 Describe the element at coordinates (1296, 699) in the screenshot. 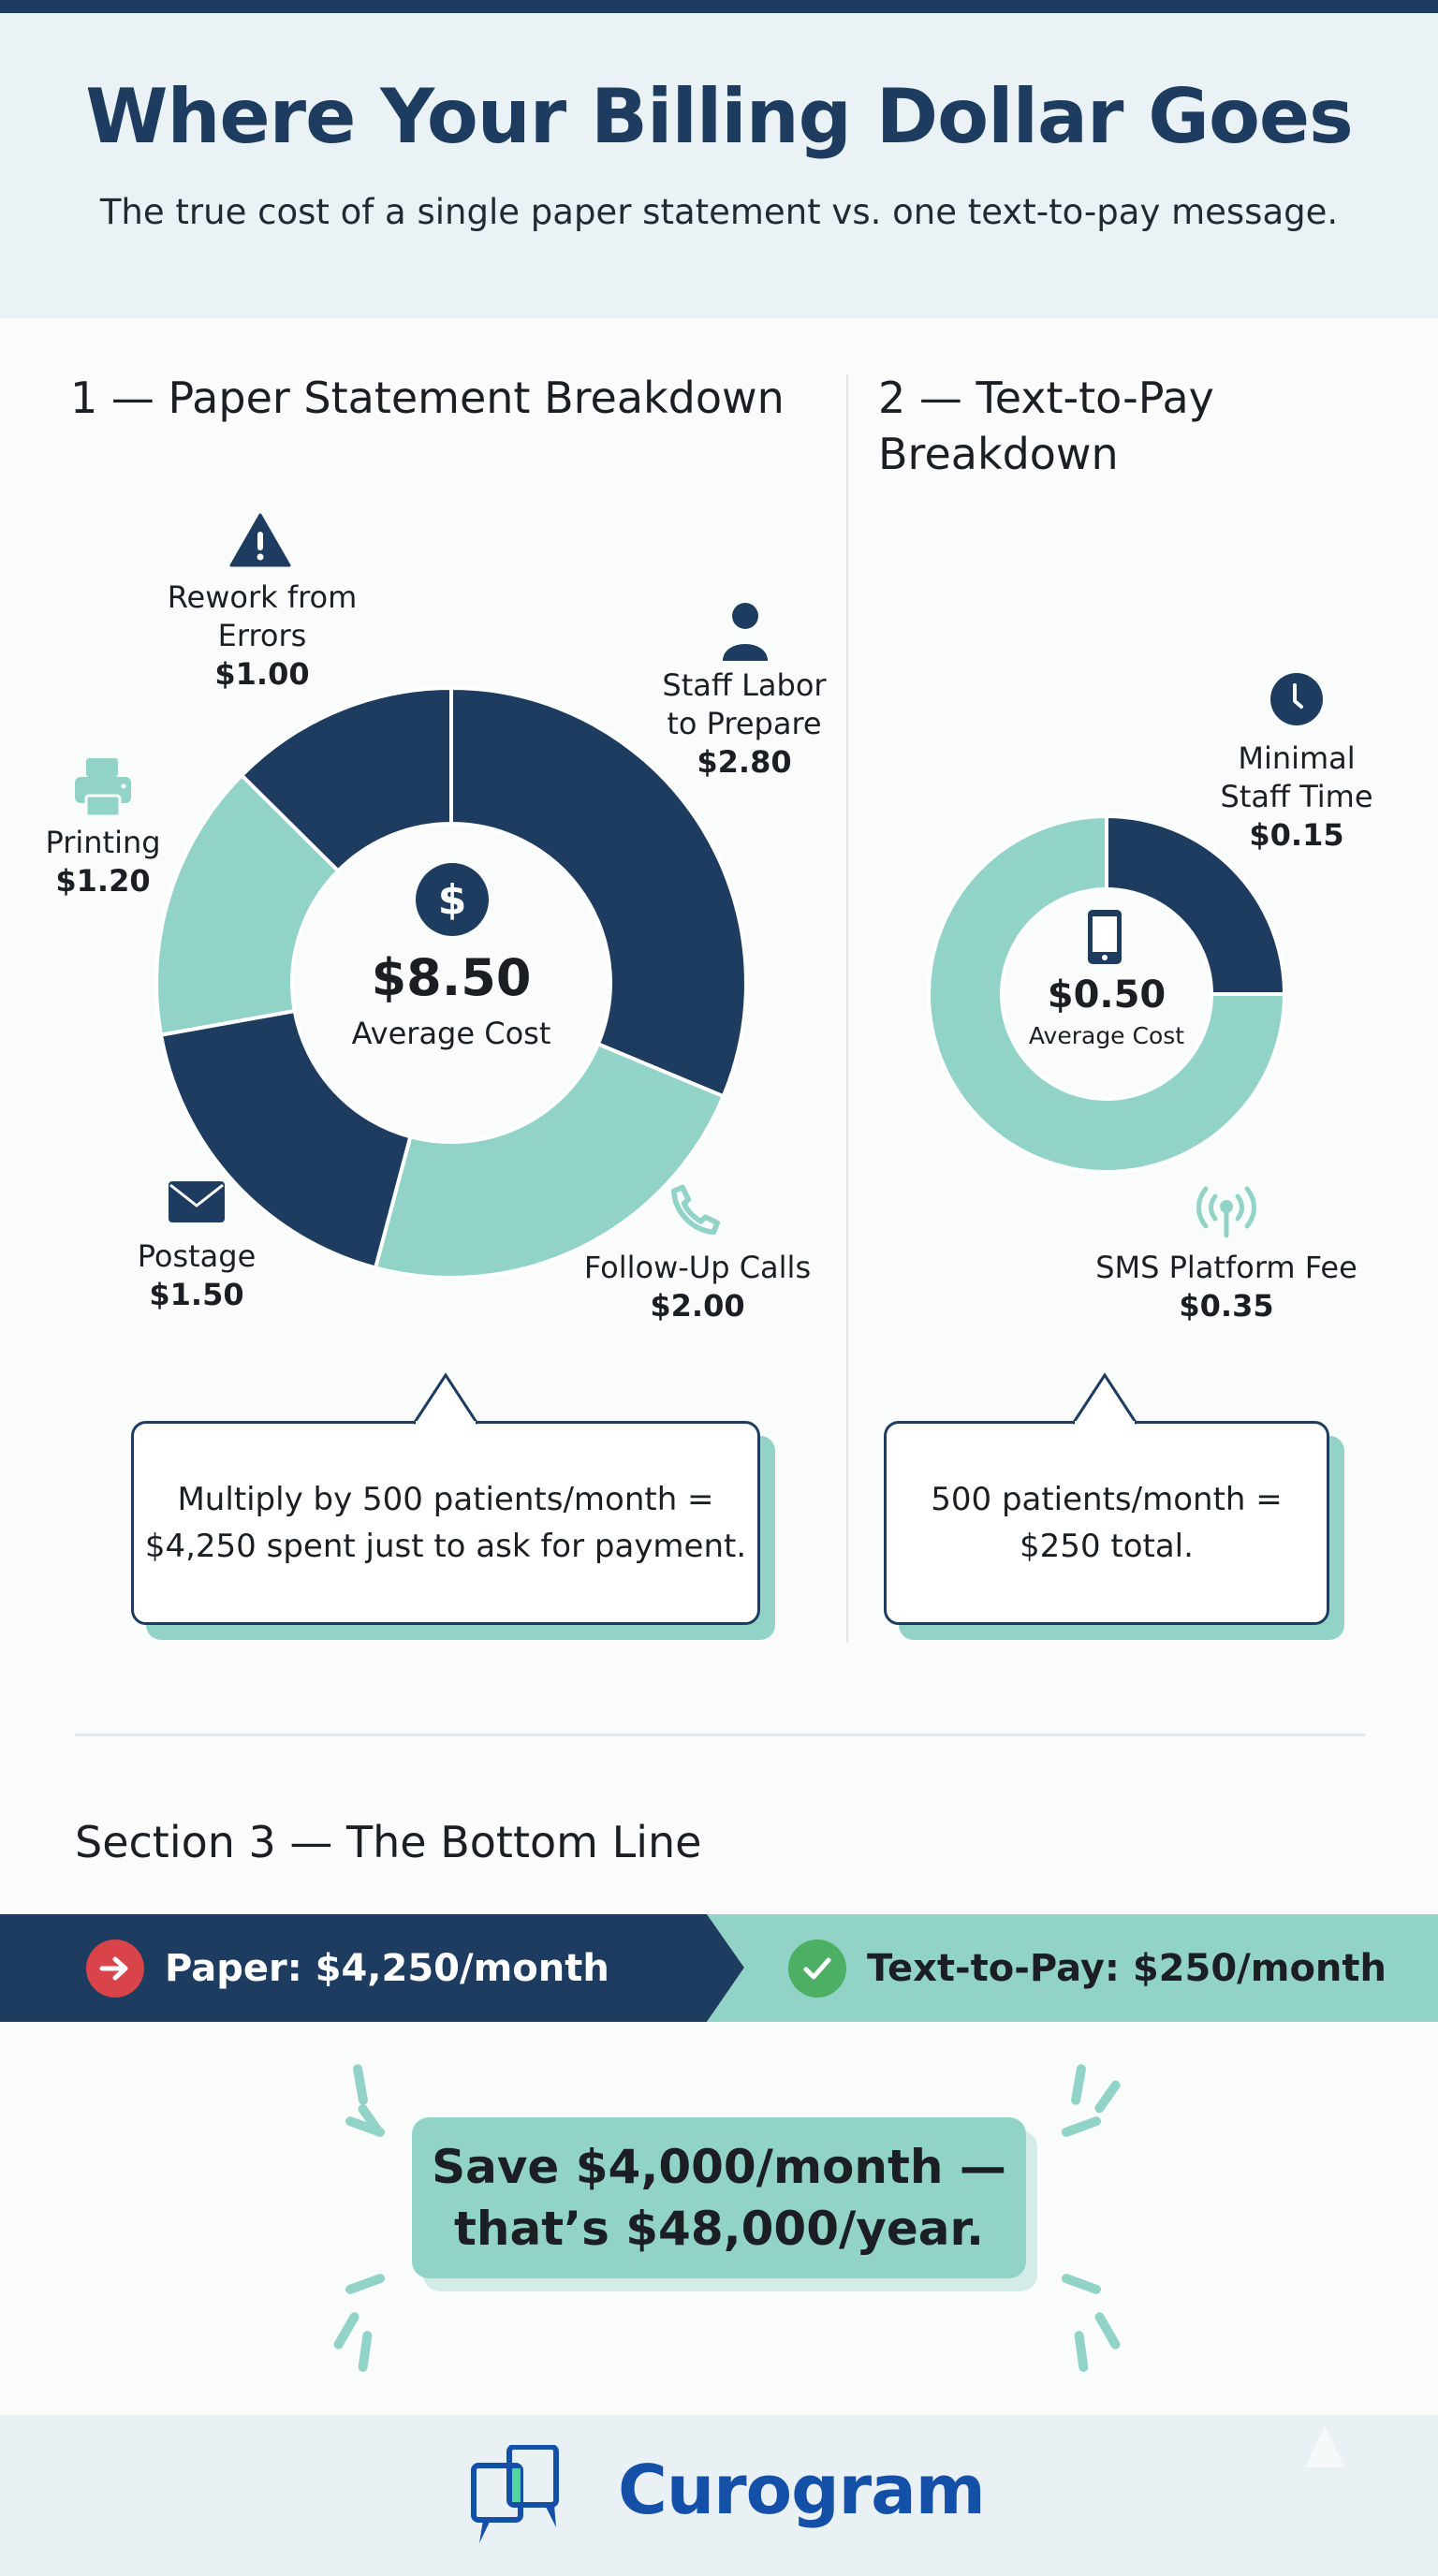

I see `clock-icon` at that location.